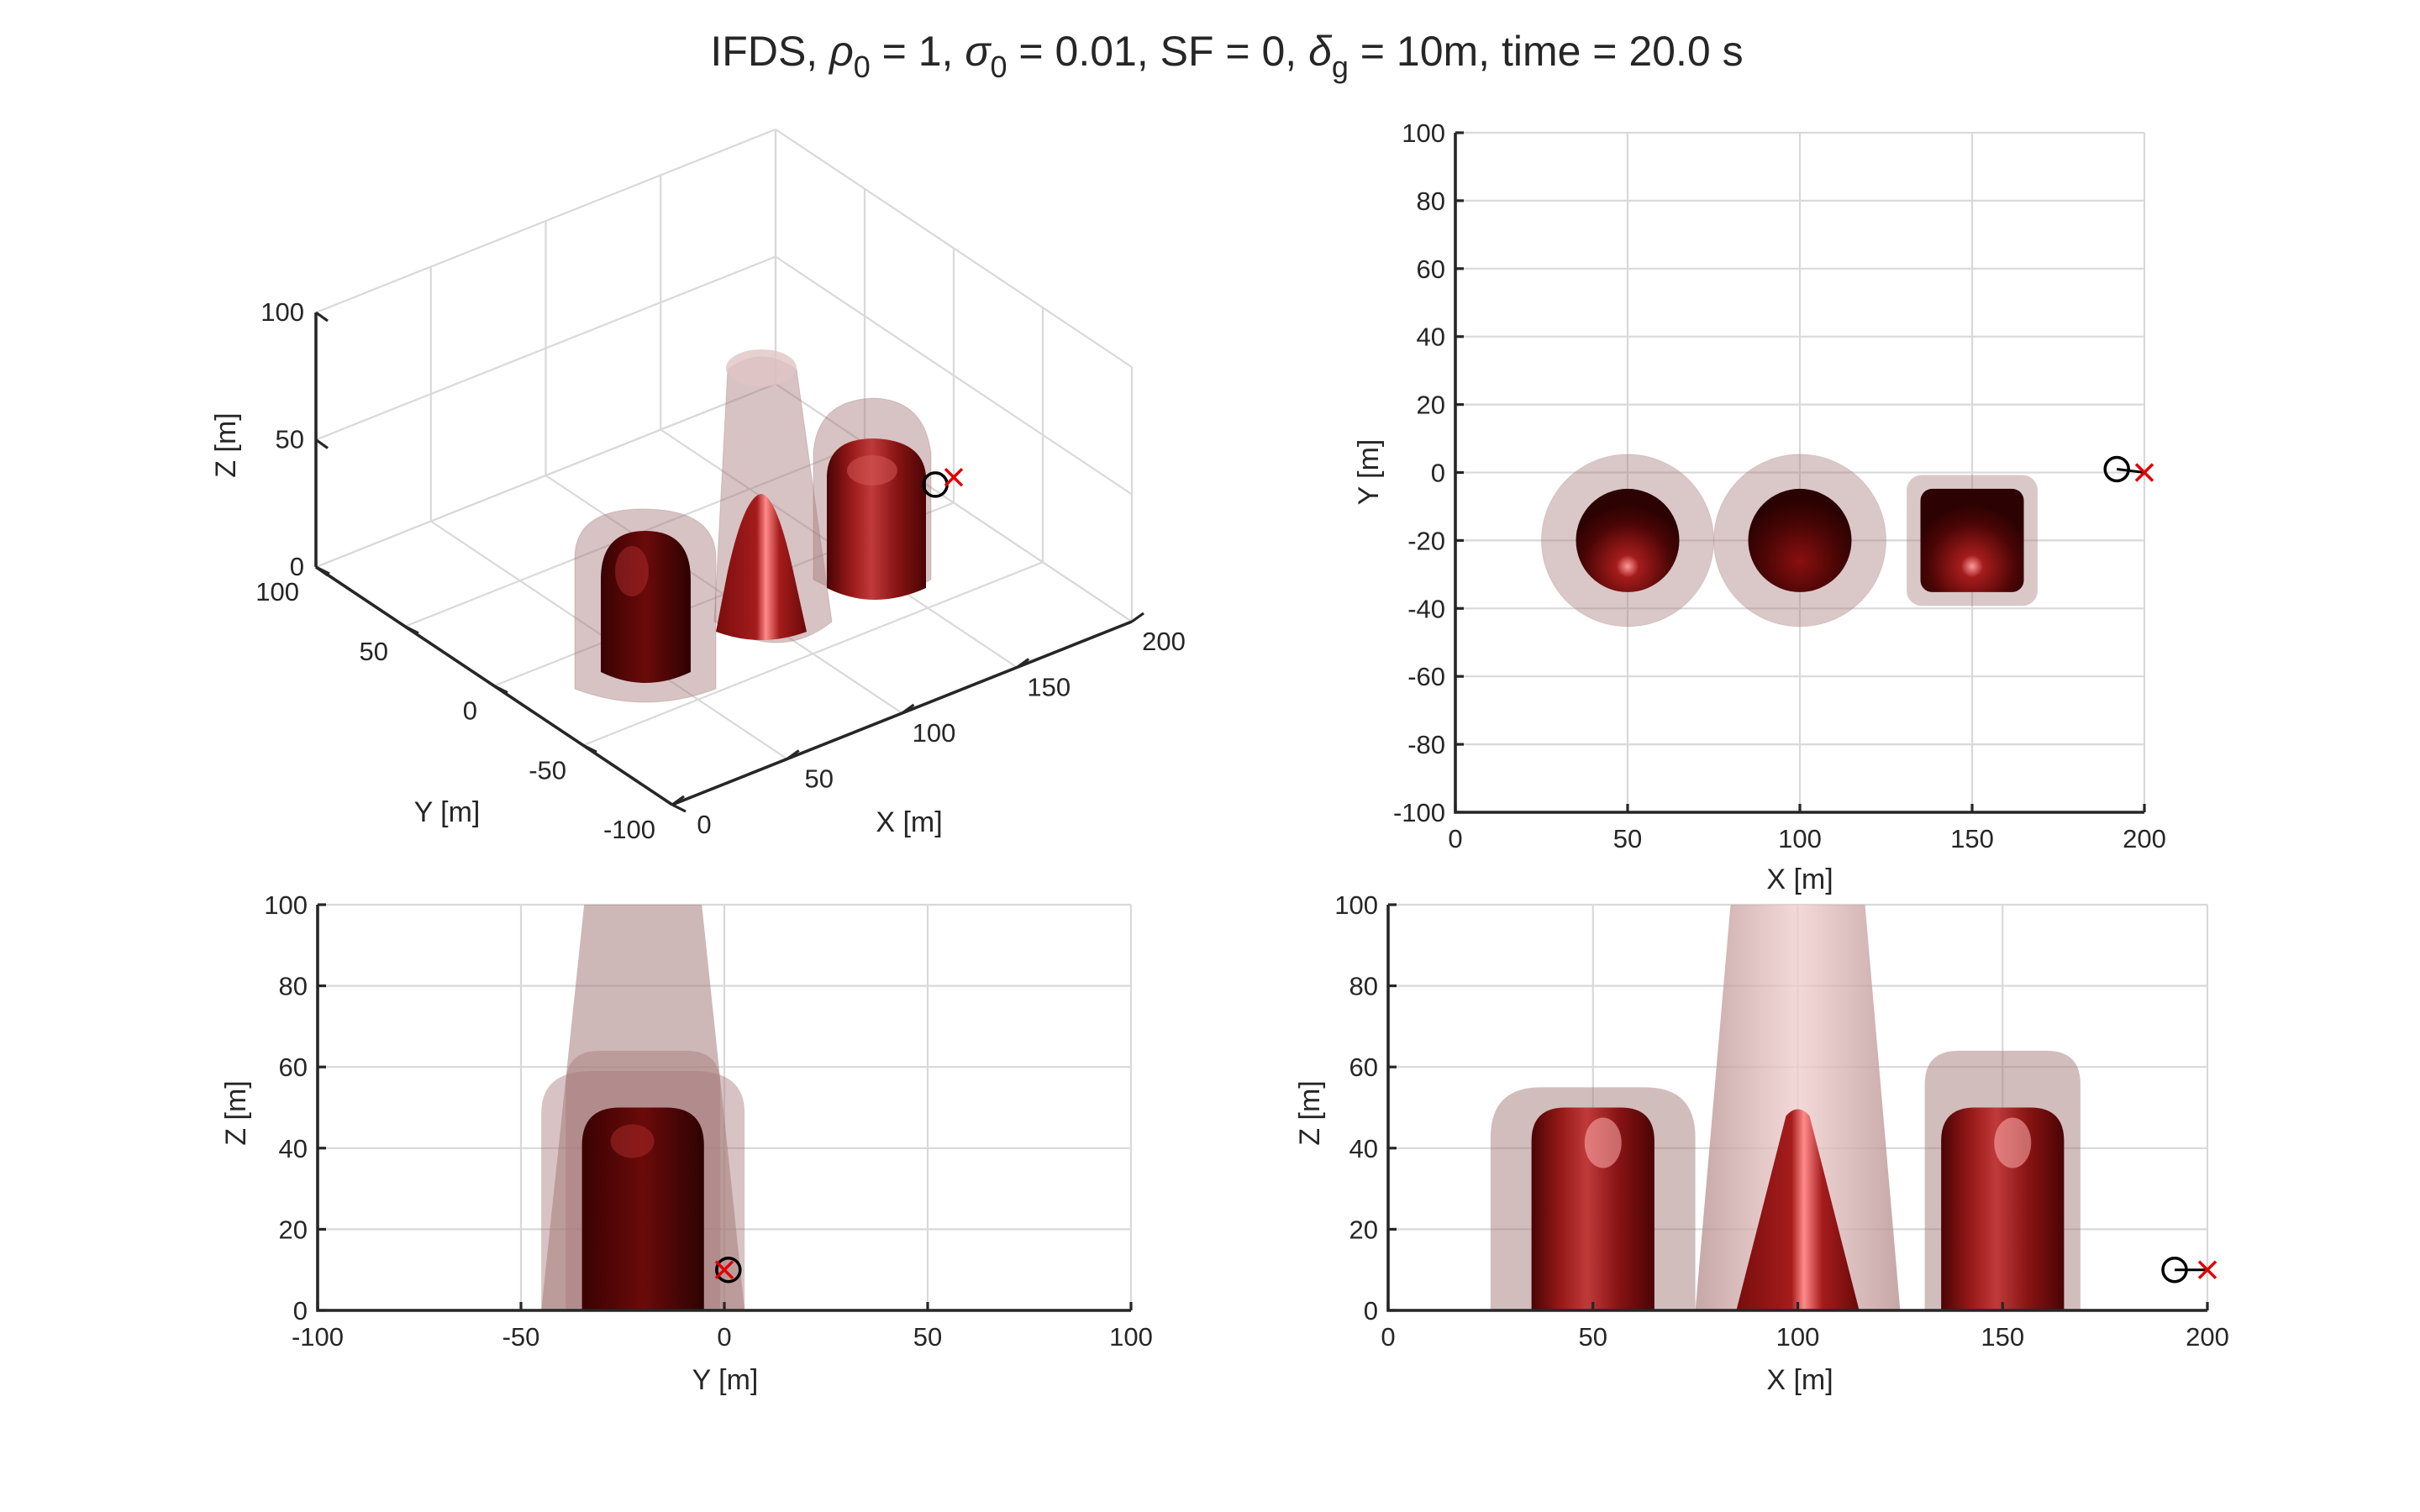 The width and height of the screenshot is (2420, 1512). What do you see at coordinates (1431, 269) in the screenshot?
I see `top-ytick-label: 60` at bounding box center [1431, 269].